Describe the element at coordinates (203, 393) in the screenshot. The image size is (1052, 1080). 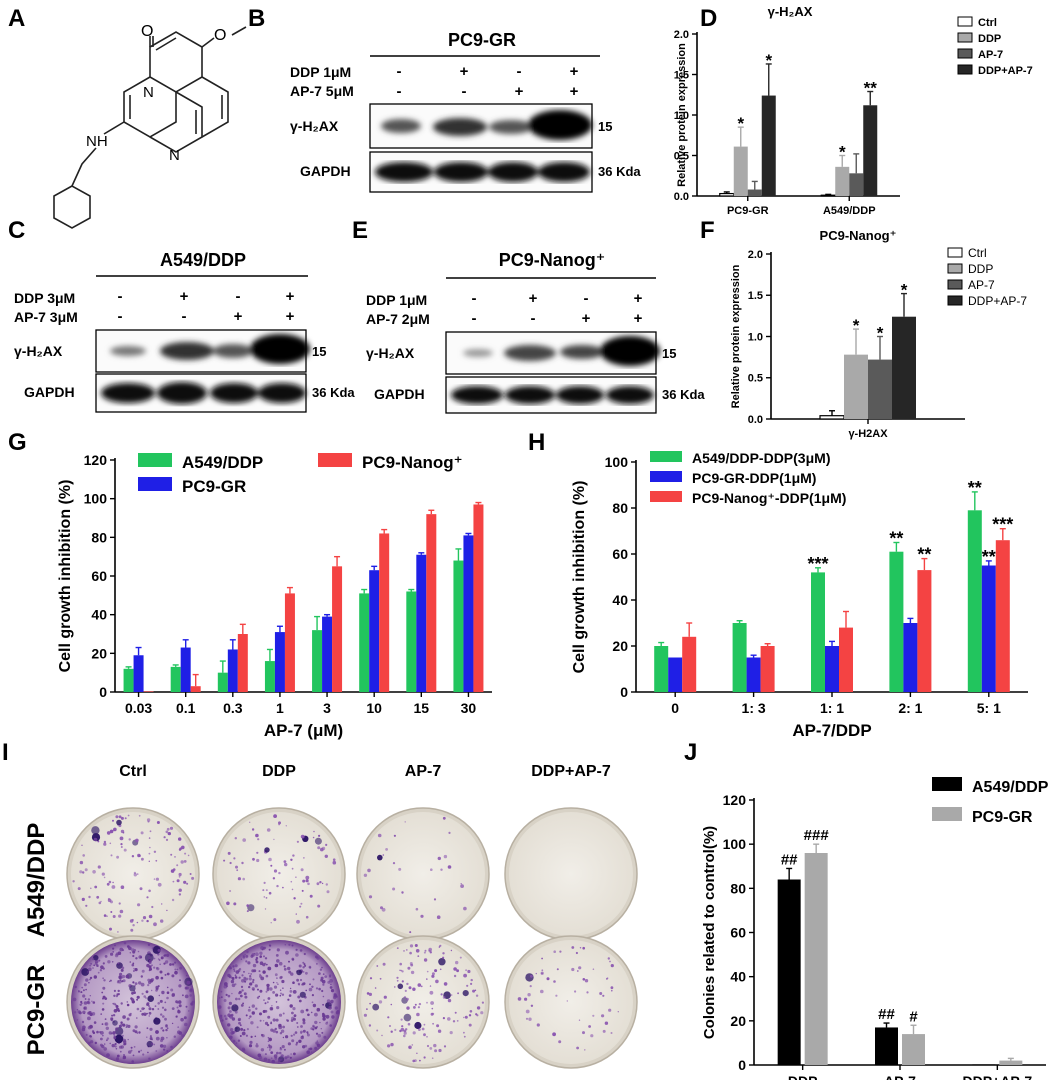
I see `blot-bands-gapdh` at that location.